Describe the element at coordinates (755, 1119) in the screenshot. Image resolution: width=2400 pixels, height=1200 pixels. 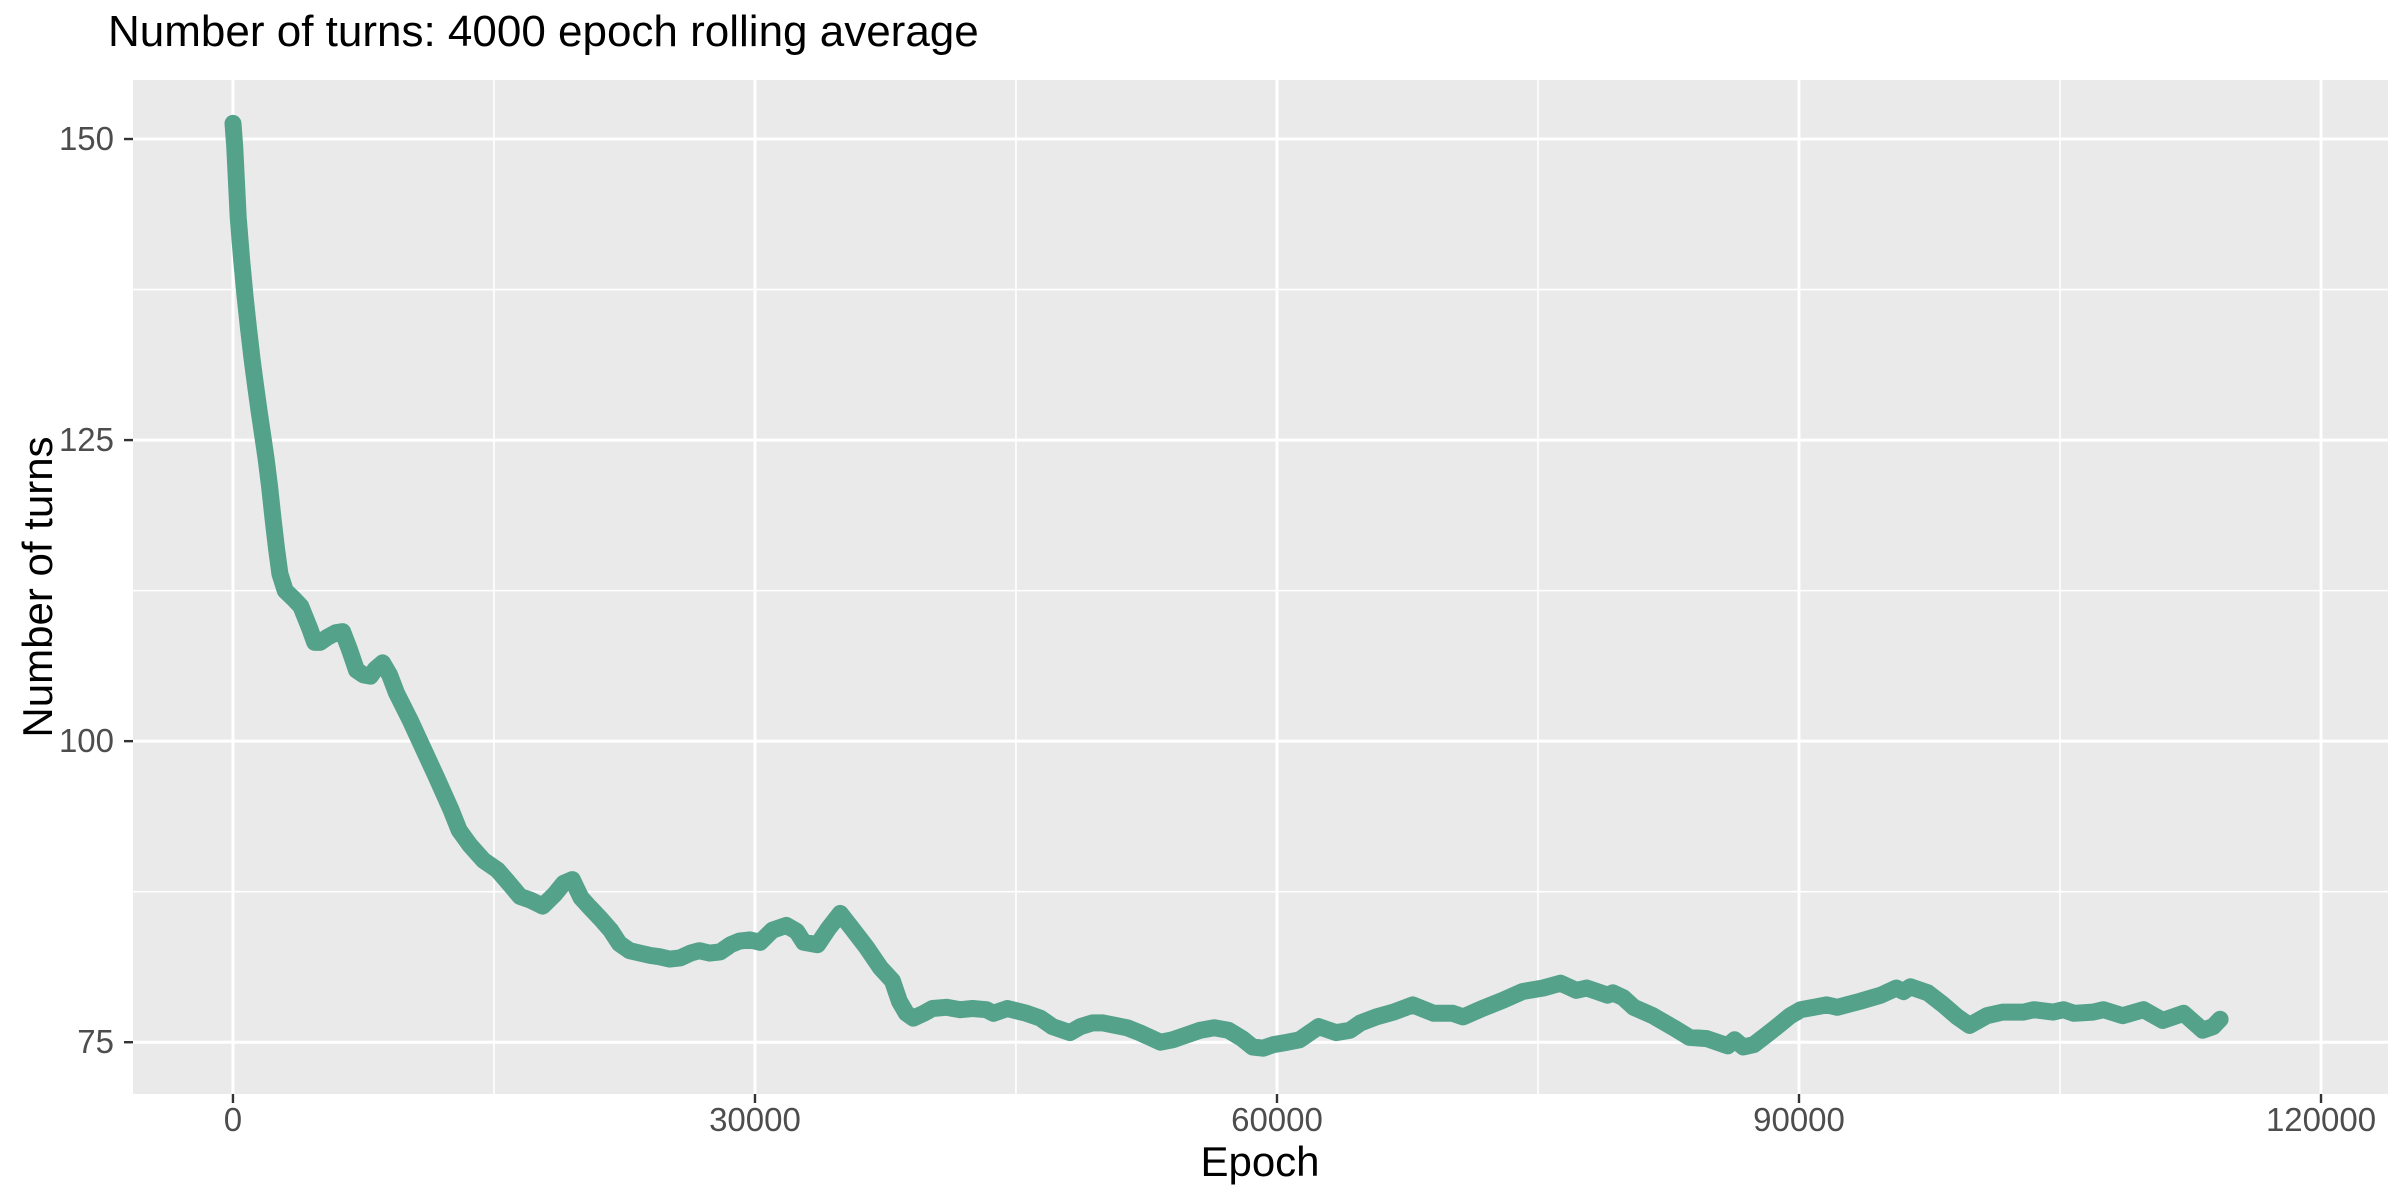
I see `x-tick-label: 30000` at that location.